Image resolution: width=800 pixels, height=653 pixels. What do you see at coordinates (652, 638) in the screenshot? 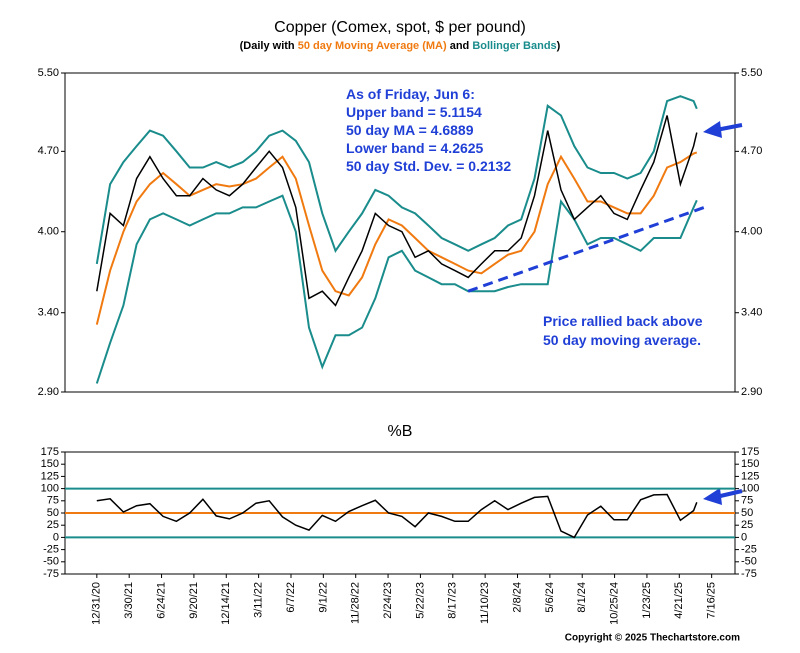
I see `copyright: Copyright © 2025 Thechartstore.com` at bounding box center [652, 638].